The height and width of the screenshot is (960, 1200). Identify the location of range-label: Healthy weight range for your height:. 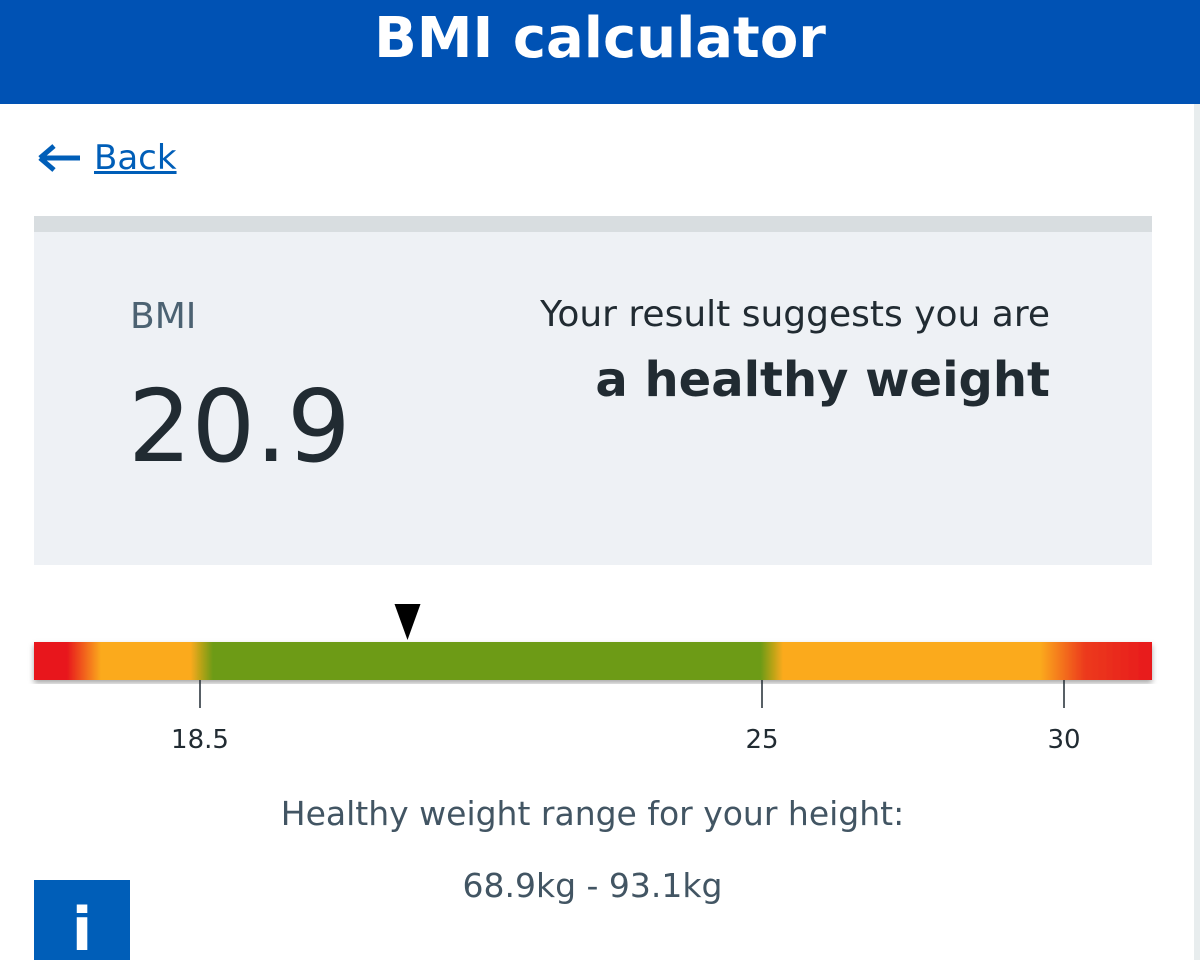
(592, 813).